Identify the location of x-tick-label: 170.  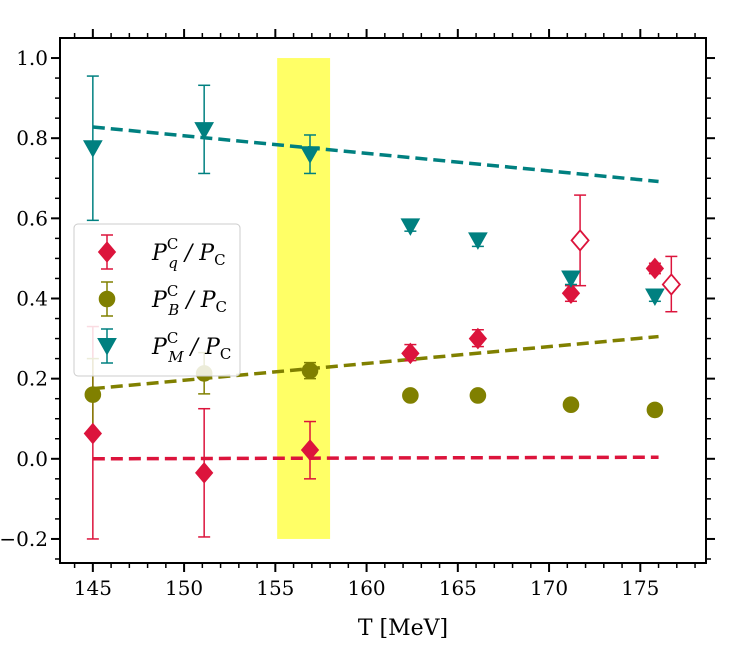
(549, 588).